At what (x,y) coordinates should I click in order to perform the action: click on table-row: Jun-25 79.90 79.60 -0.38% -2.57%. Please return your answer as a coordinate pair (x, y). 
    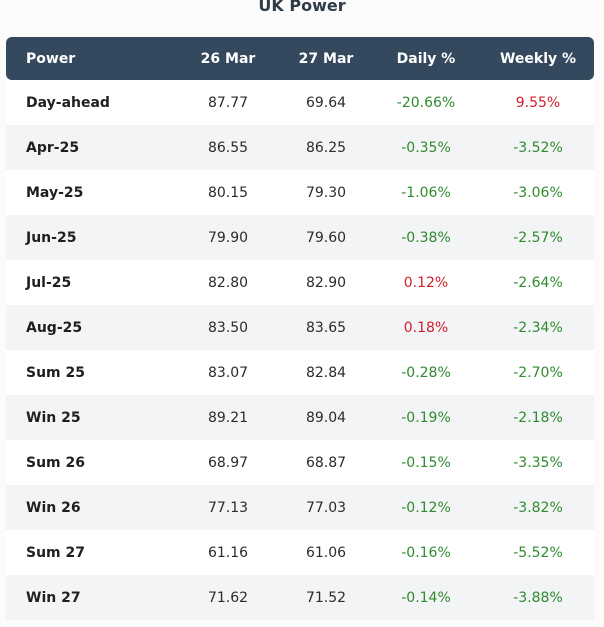
    Looking at the image, I should click on (300, 237).